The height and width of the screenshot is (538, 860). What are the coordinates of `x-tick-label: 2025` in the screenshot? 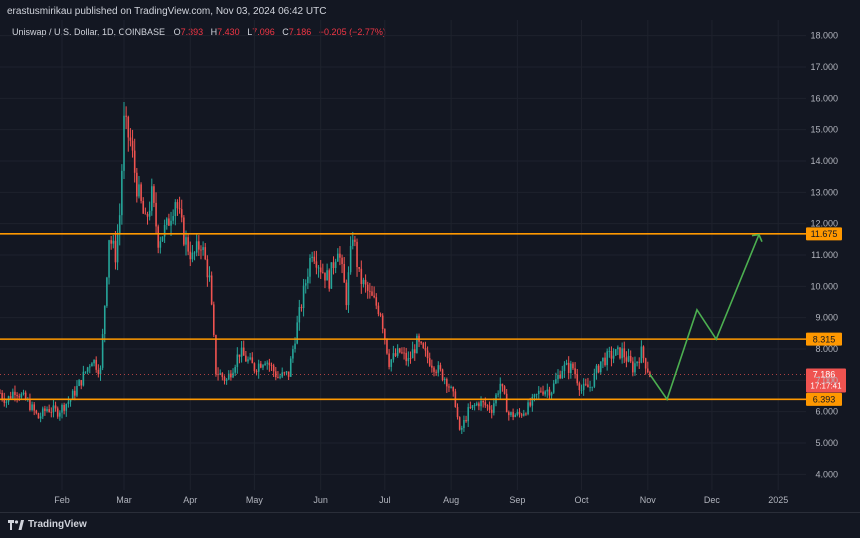 It's located at (778, 500).